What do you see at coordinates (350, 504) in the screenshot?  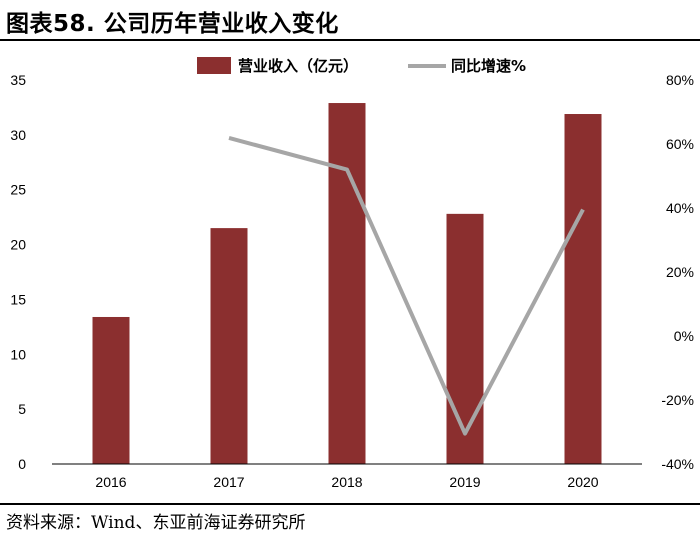 I see `source-rule` at bounding box center [350, 504].